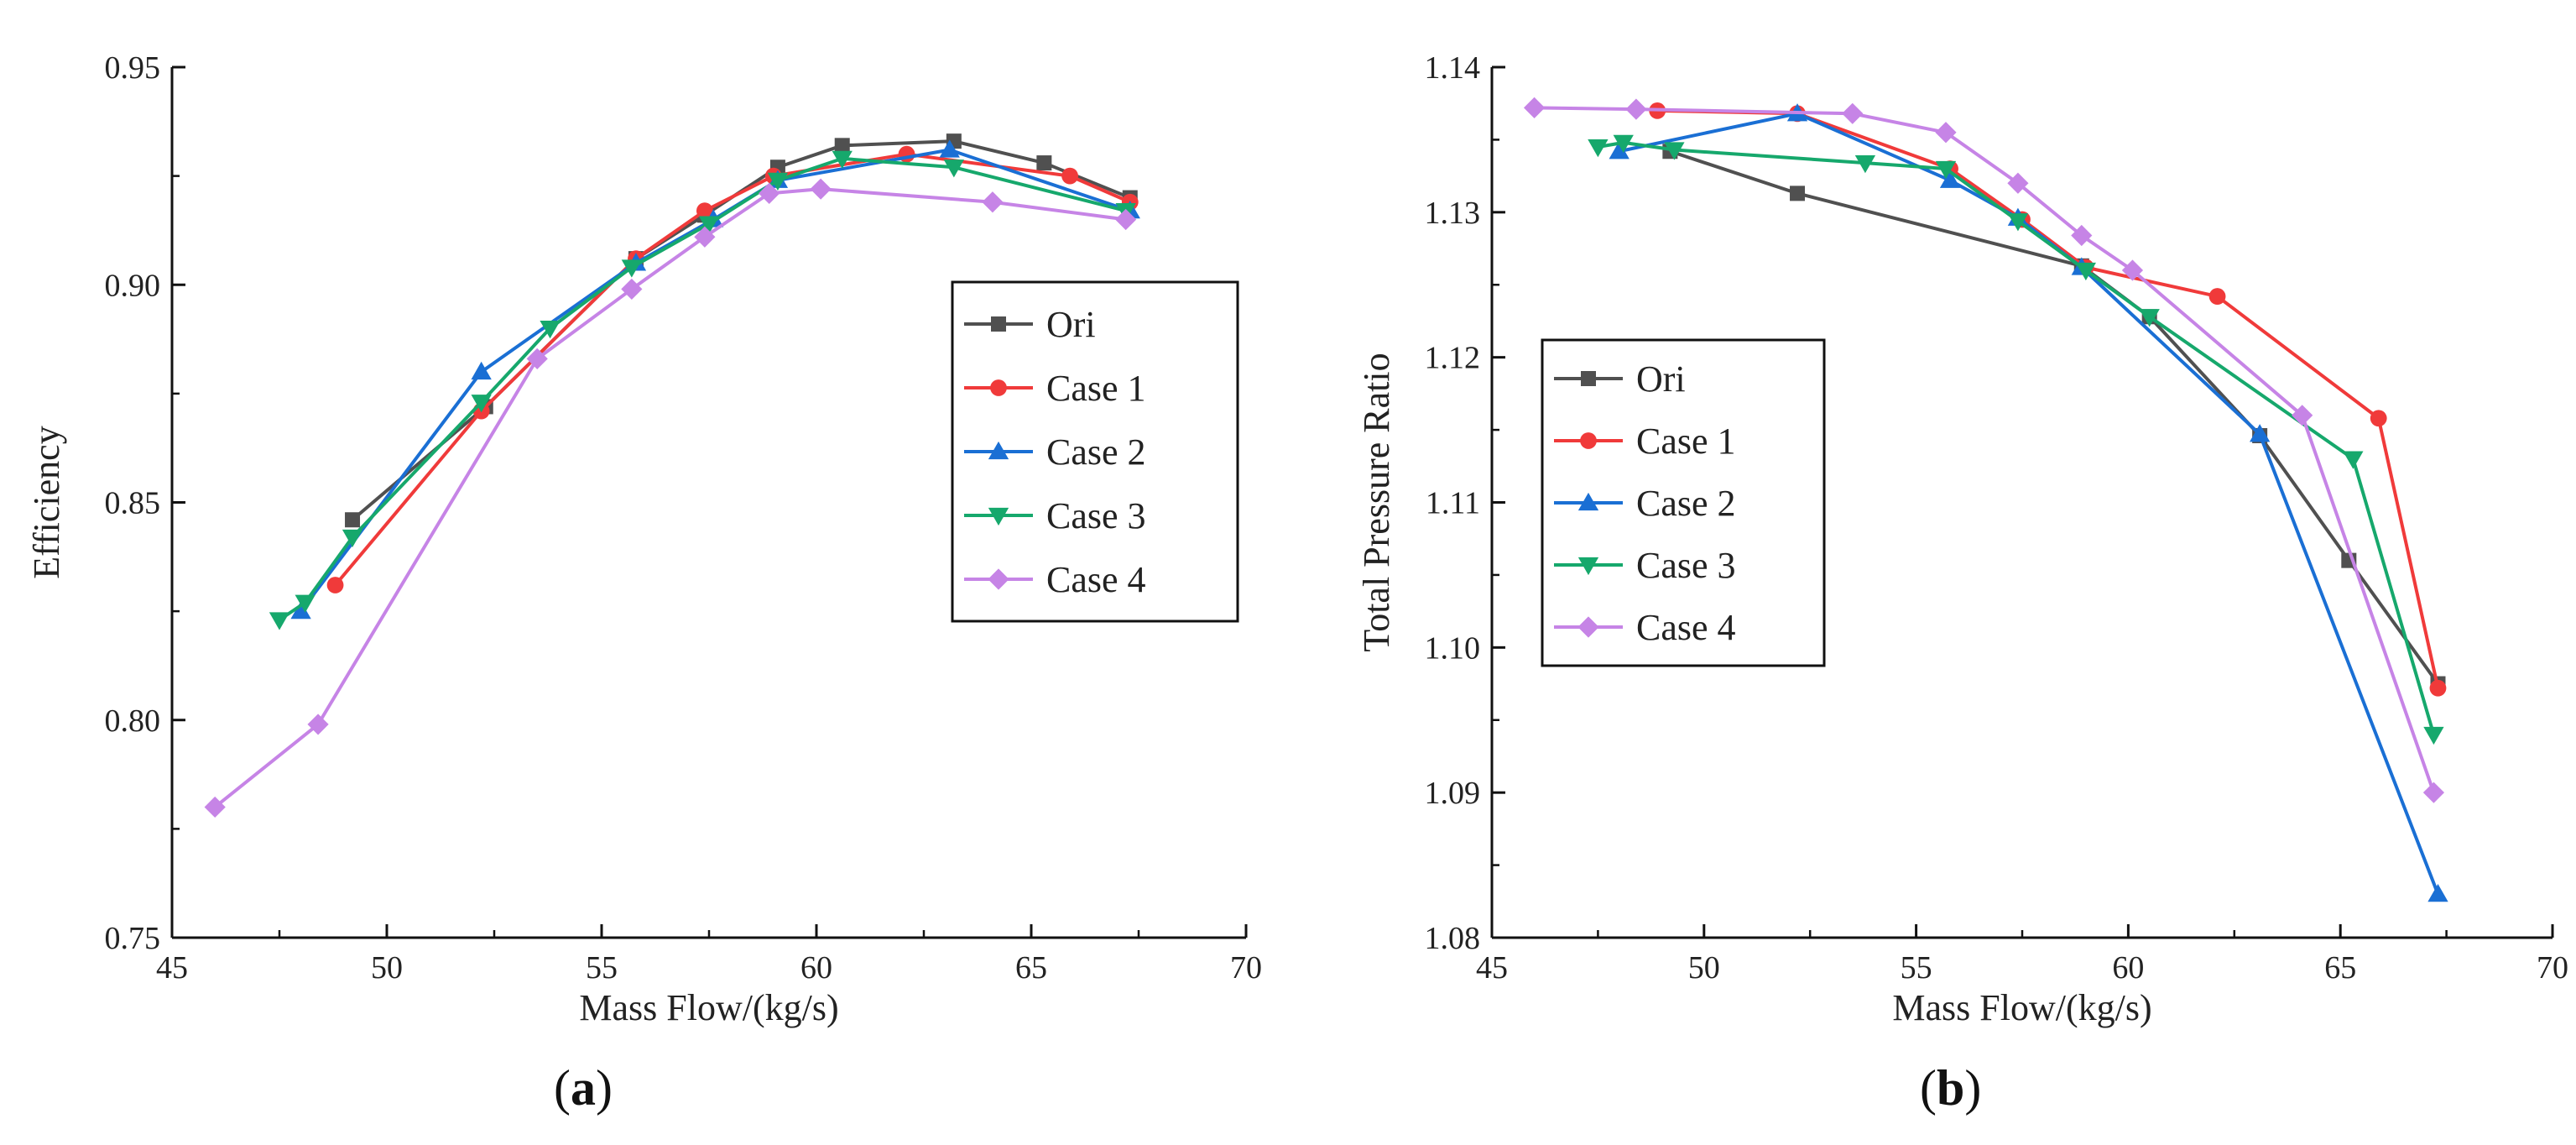 The width and height of the screenshot is (2576, 1145). Describe the element at coordinates (1096, 579) in the screenshot. I see `legend-label: Case 4` at that location.